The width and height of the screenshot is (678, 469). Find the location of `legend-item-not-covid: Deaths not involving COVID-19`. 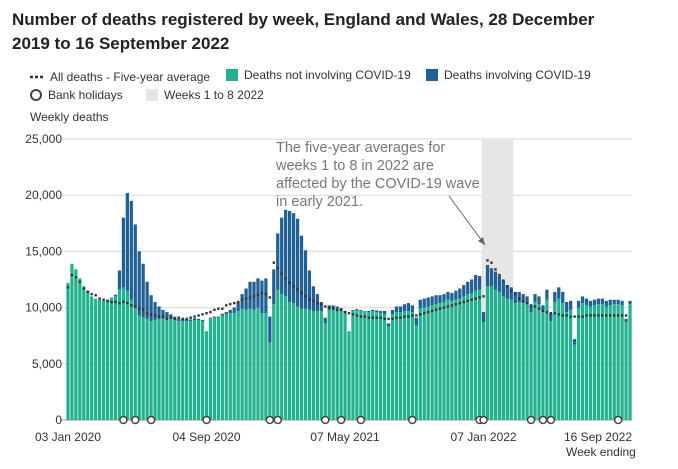

legend-item-not-covid: Deaths not involving COVID-19 is located at coordinates (318, 75).